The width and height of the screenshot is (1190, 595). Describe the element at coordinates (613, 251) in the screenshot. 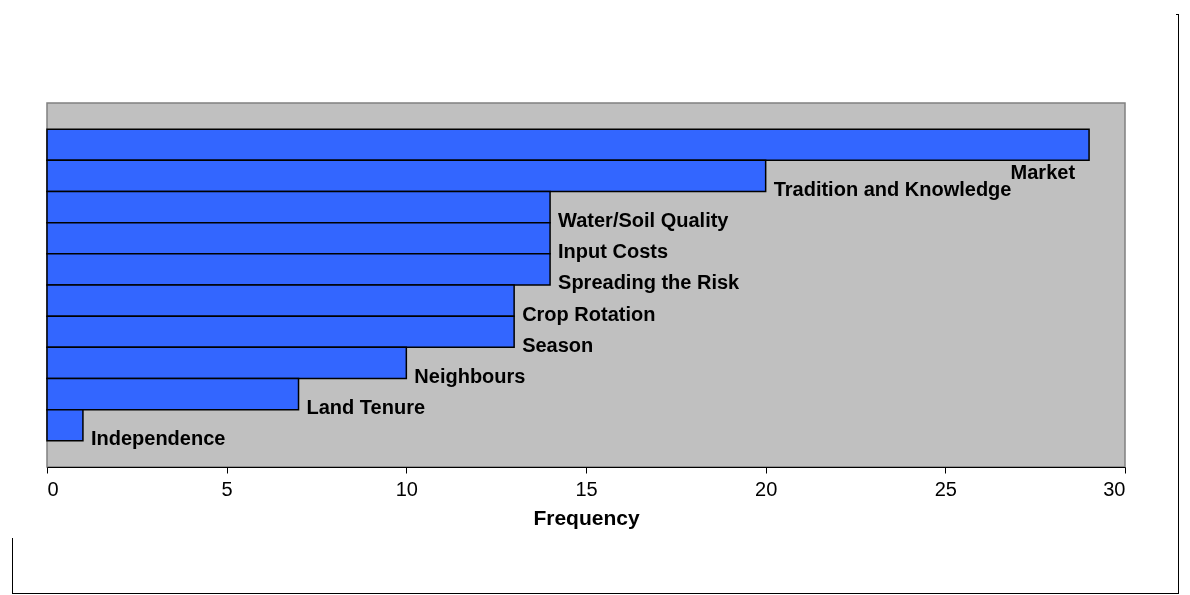

I see `y-tick-label: Input Costs` at that location.